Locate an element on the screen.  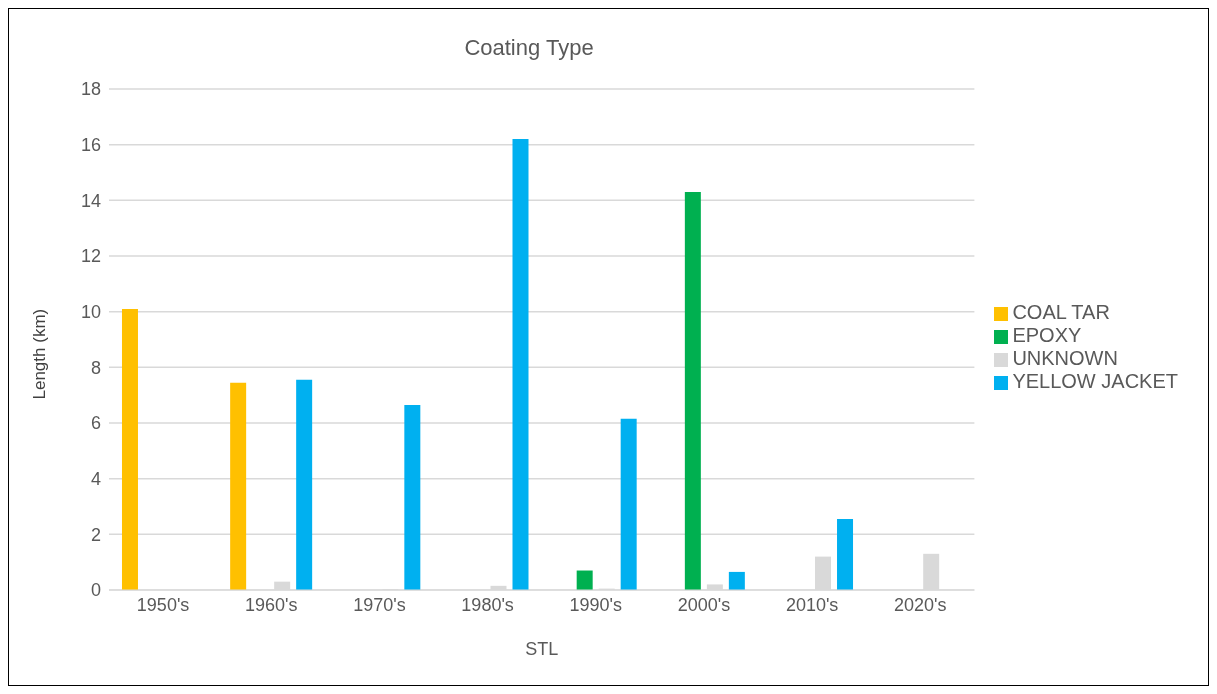
y-axis-title: Length (km) is located at coordinates (40, 354).